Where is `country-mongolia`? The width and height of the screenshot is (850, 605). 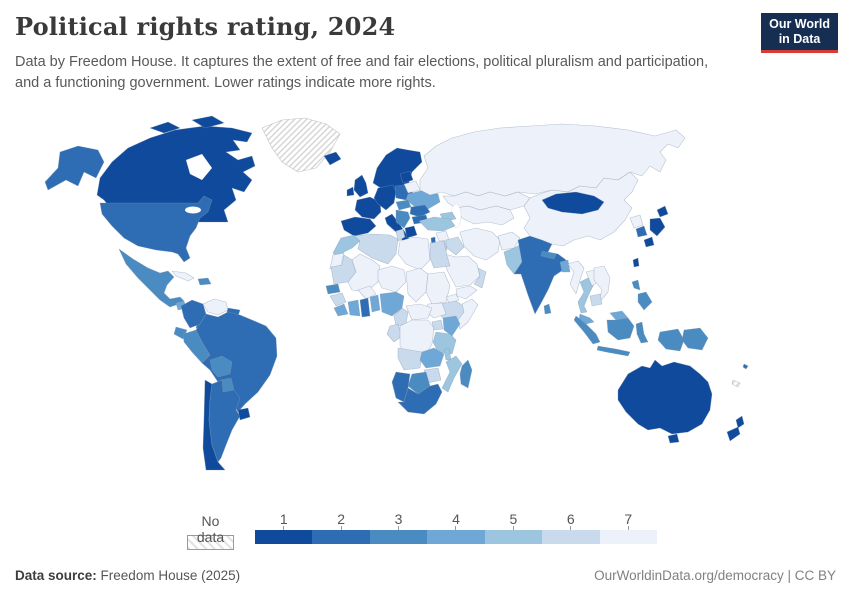 country-mongolia is located at coordinates (573, 203).